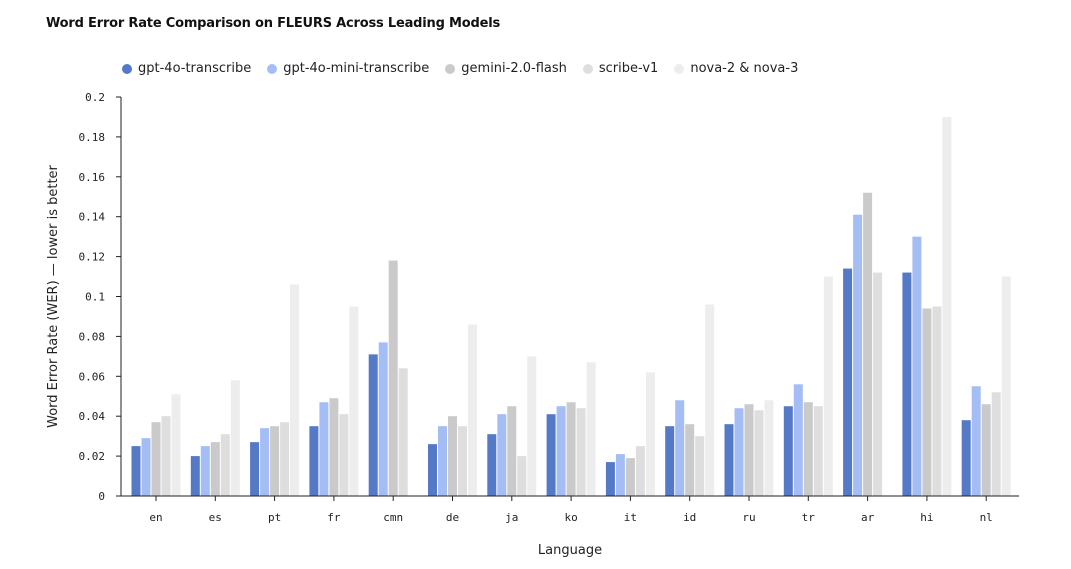  Describe the element at coordinates (92, 217) in the screenshot. I see `y-tick-label: 0.14` at that location.